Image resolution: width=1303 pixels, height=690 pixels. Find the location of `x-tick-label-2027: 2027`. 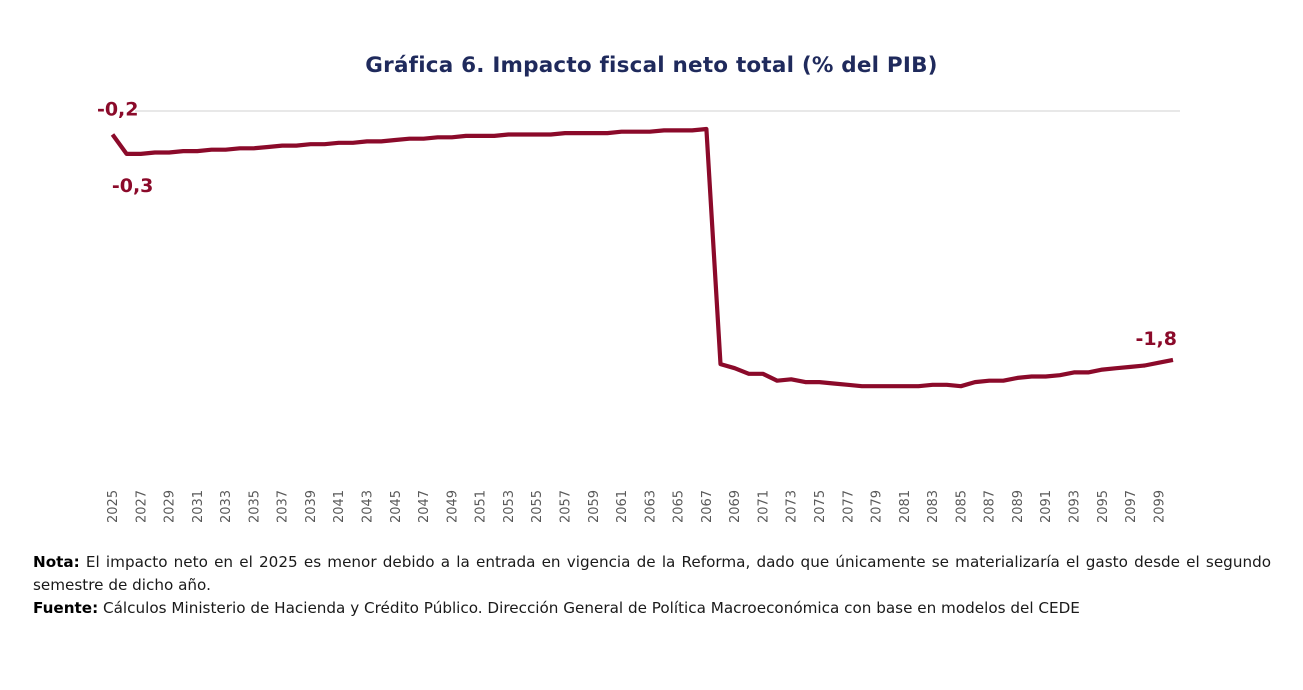

x-tick-label-2027: 2027 is located at coordinates (141, 506).